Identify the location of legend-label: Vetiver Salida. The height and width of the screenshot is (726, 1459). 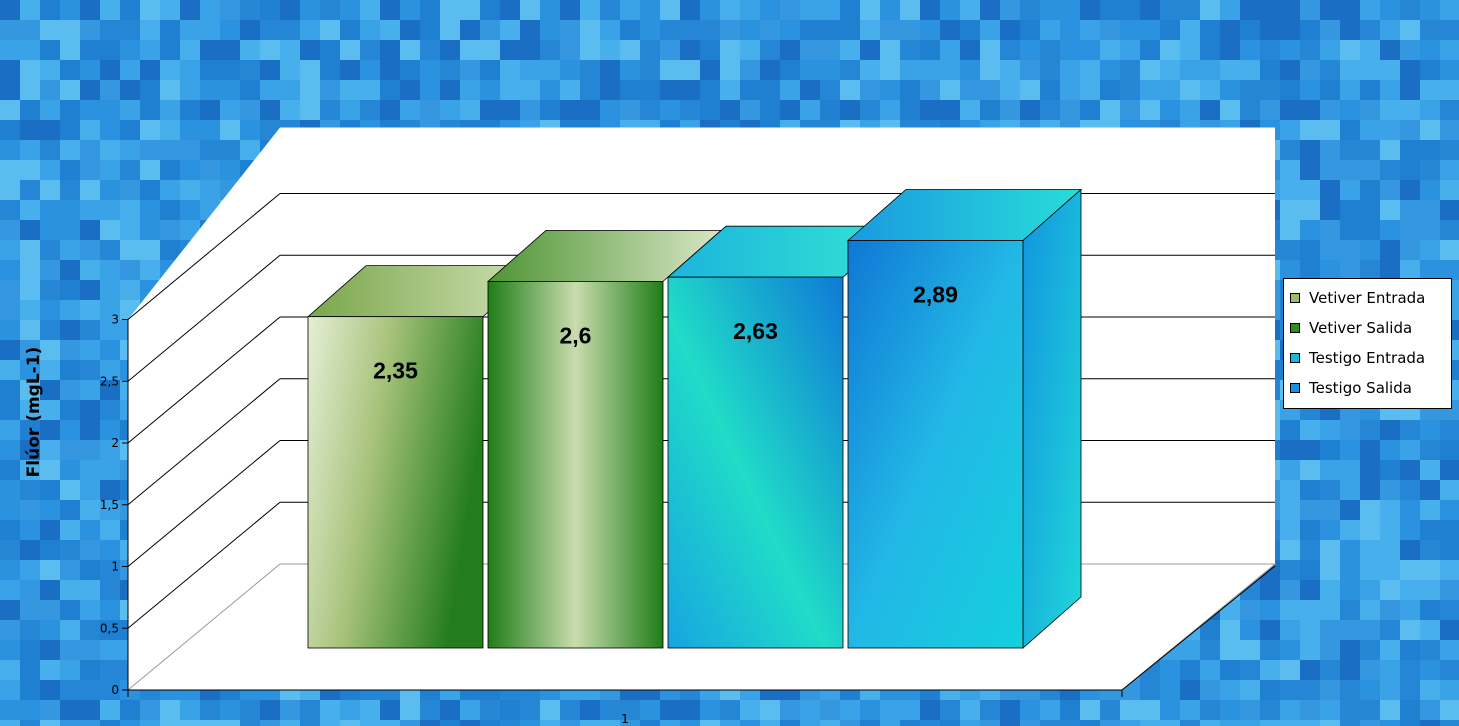
(1361, 328).